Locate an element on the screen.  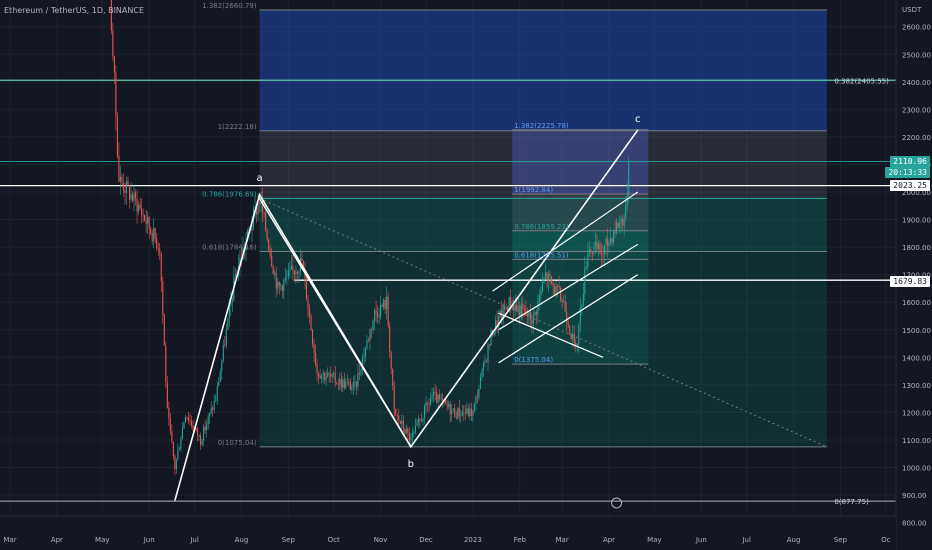
fib2-label: 1.382(2225.78) is located at coordinates (541, 126).